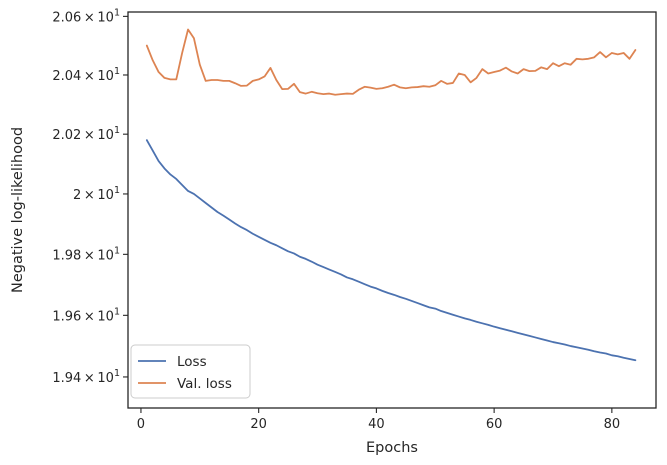 Image resolution: width=667 pixels, height=465 pixels. Describe the element at coordinates (391, 62) in the screenshot. I see `series-line-val-loss` at that location.